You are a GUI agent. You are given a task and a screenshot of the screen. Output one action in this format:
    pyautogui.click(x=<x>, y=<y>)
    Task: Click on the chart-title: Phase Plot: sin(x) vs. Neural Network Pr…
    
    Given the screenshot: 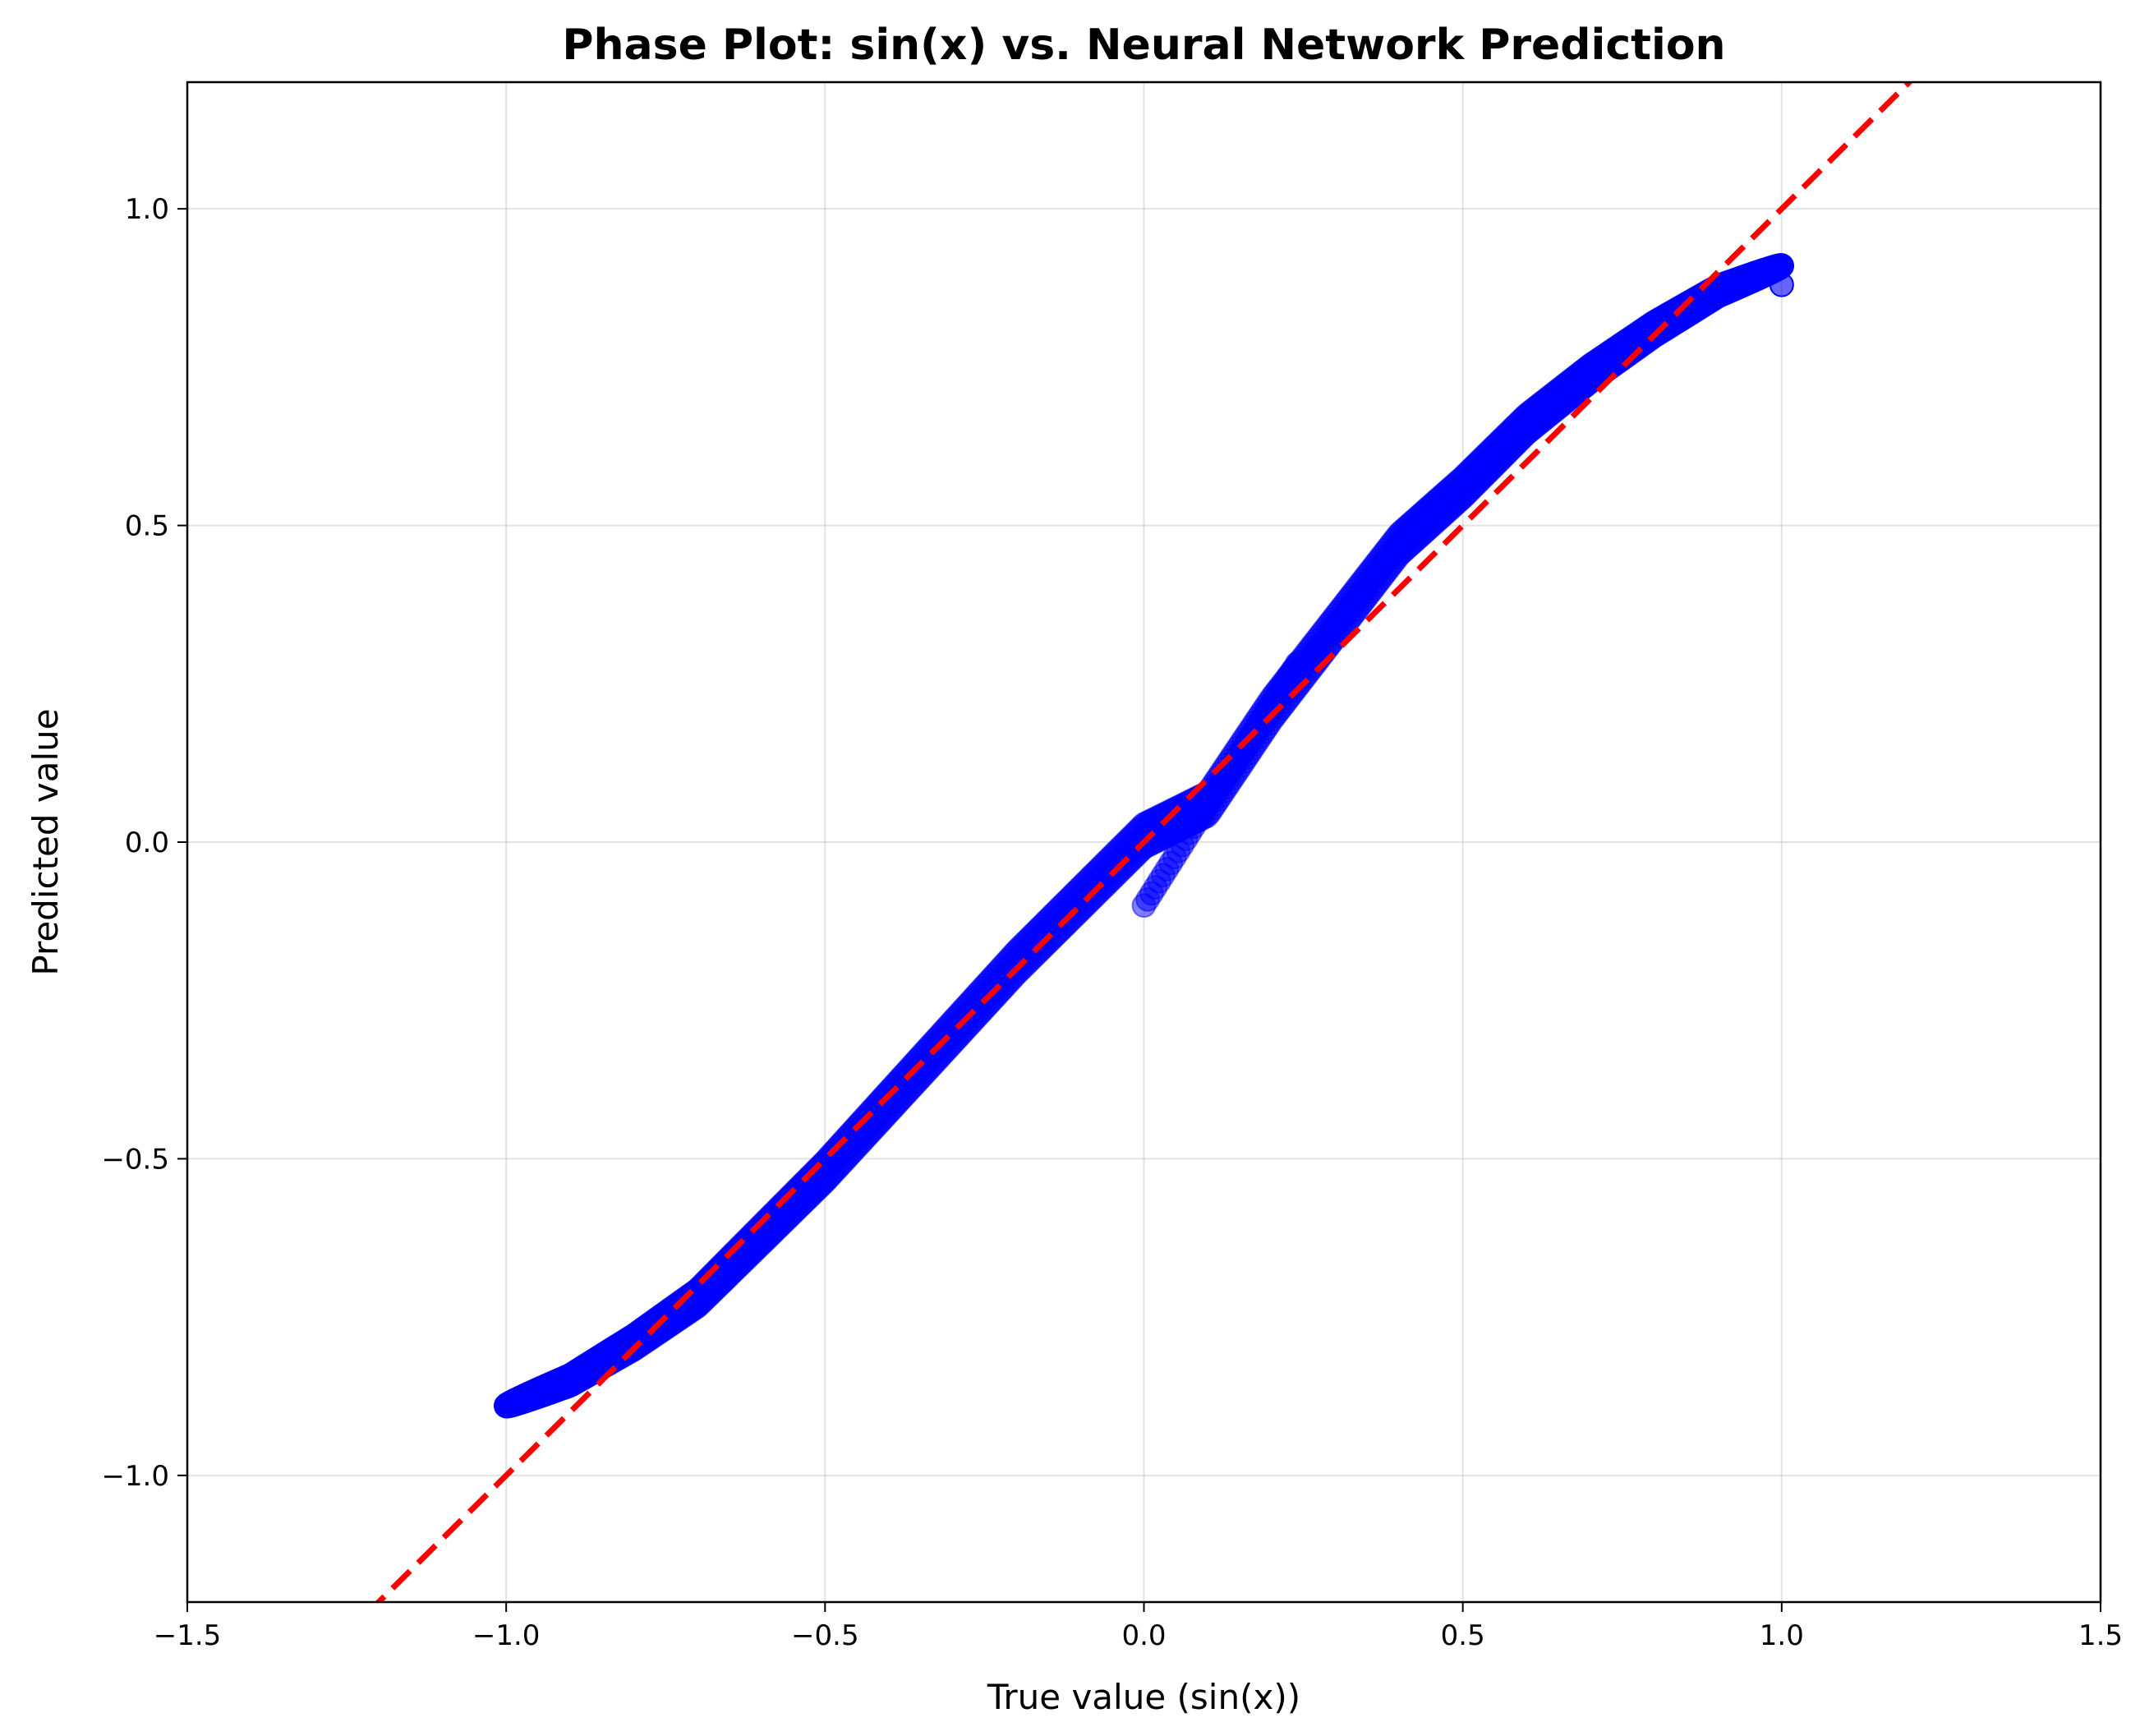 What is the action you would take?
    pyautogui.click(x=1143, y=45)
    